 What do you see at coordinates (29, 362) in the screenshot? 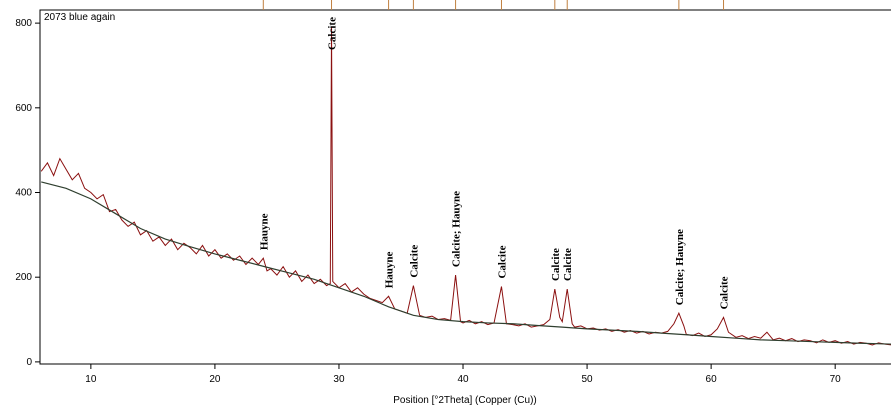
I see `y-tick-label: 0` at bounding box center [29, 362].